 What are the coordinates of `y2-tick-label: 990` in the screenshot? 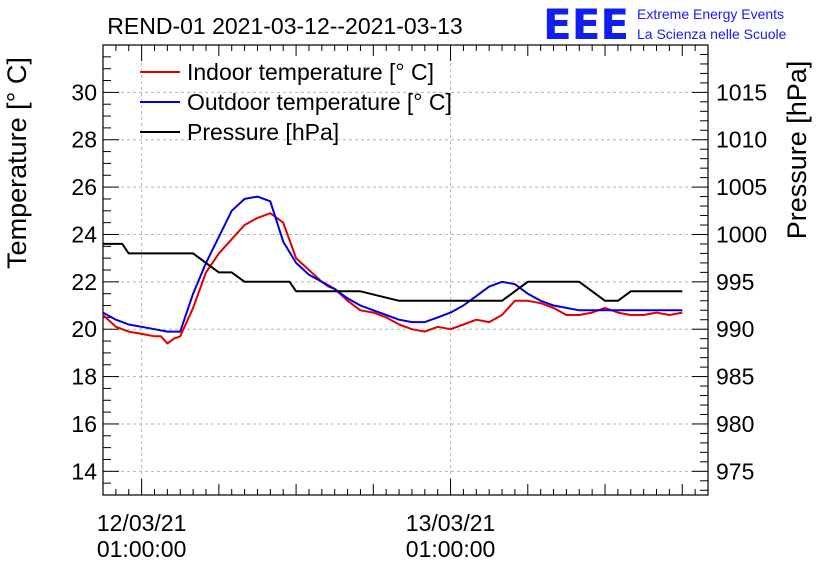 It's located at (735, 329).